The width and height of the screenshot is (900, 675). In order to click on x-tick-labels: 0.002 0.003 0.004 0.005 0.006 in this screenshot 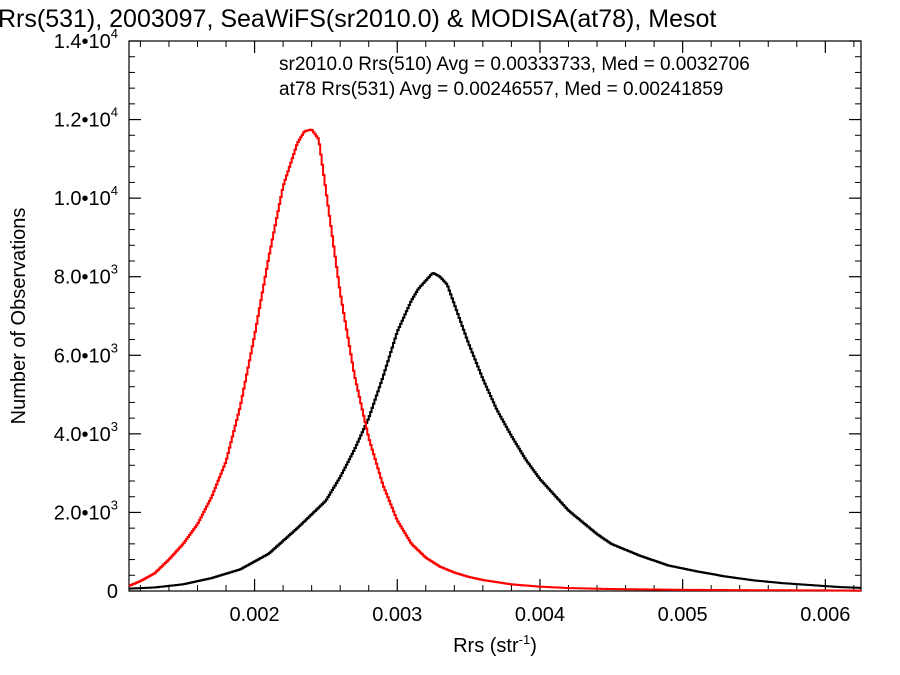, I will do `click(540, 615)`.